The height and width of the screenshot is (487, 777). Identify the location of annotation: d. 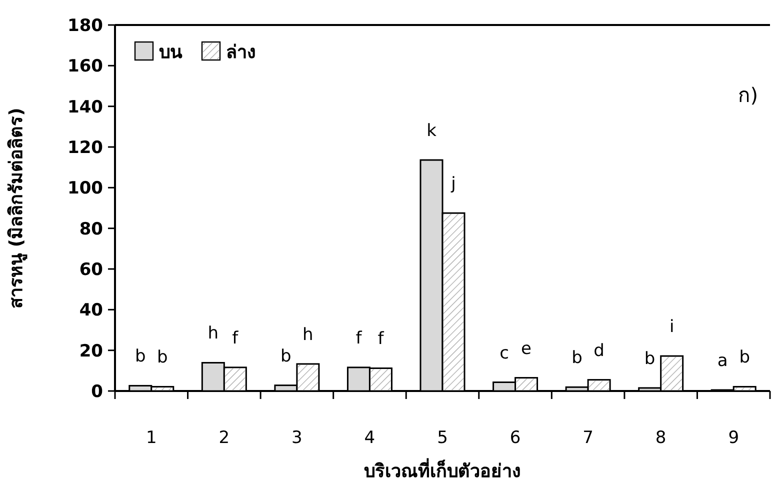
(599, 350).